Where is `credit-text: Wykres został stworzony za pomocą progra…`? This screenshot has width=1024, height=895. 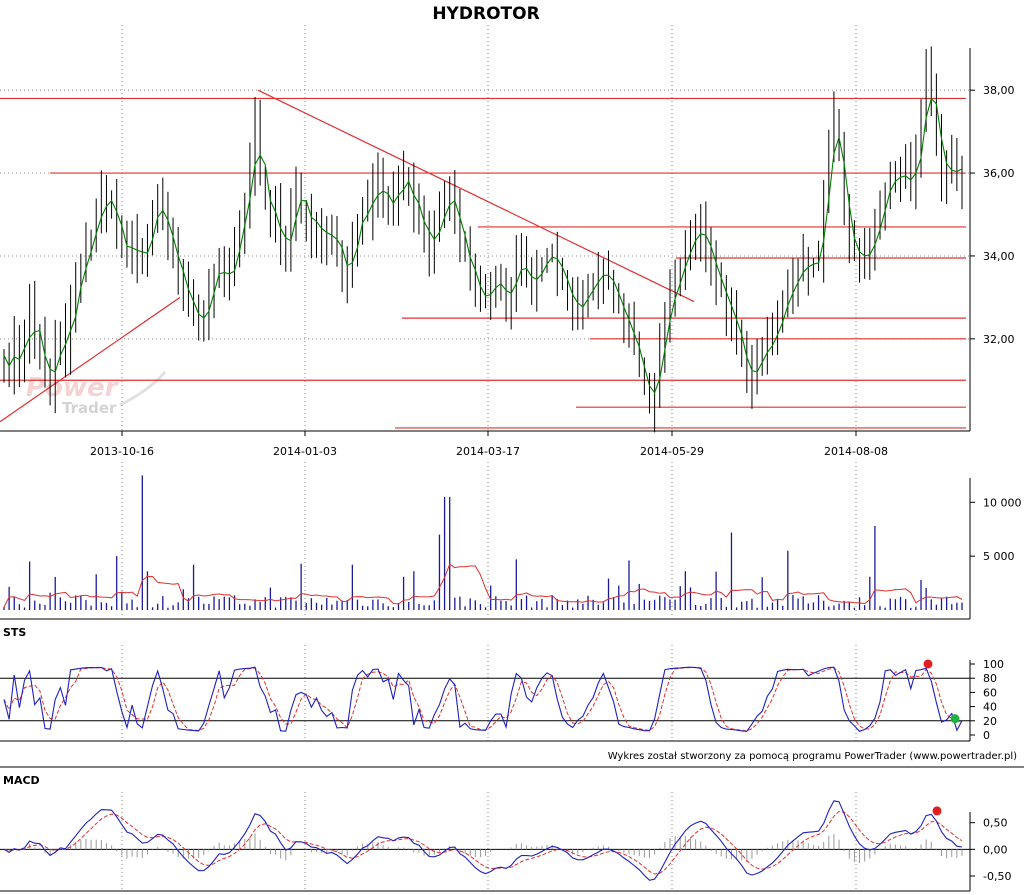 credit-text: Wykres został stworzony za pomocą progra… is located at coordinates (812, 756).